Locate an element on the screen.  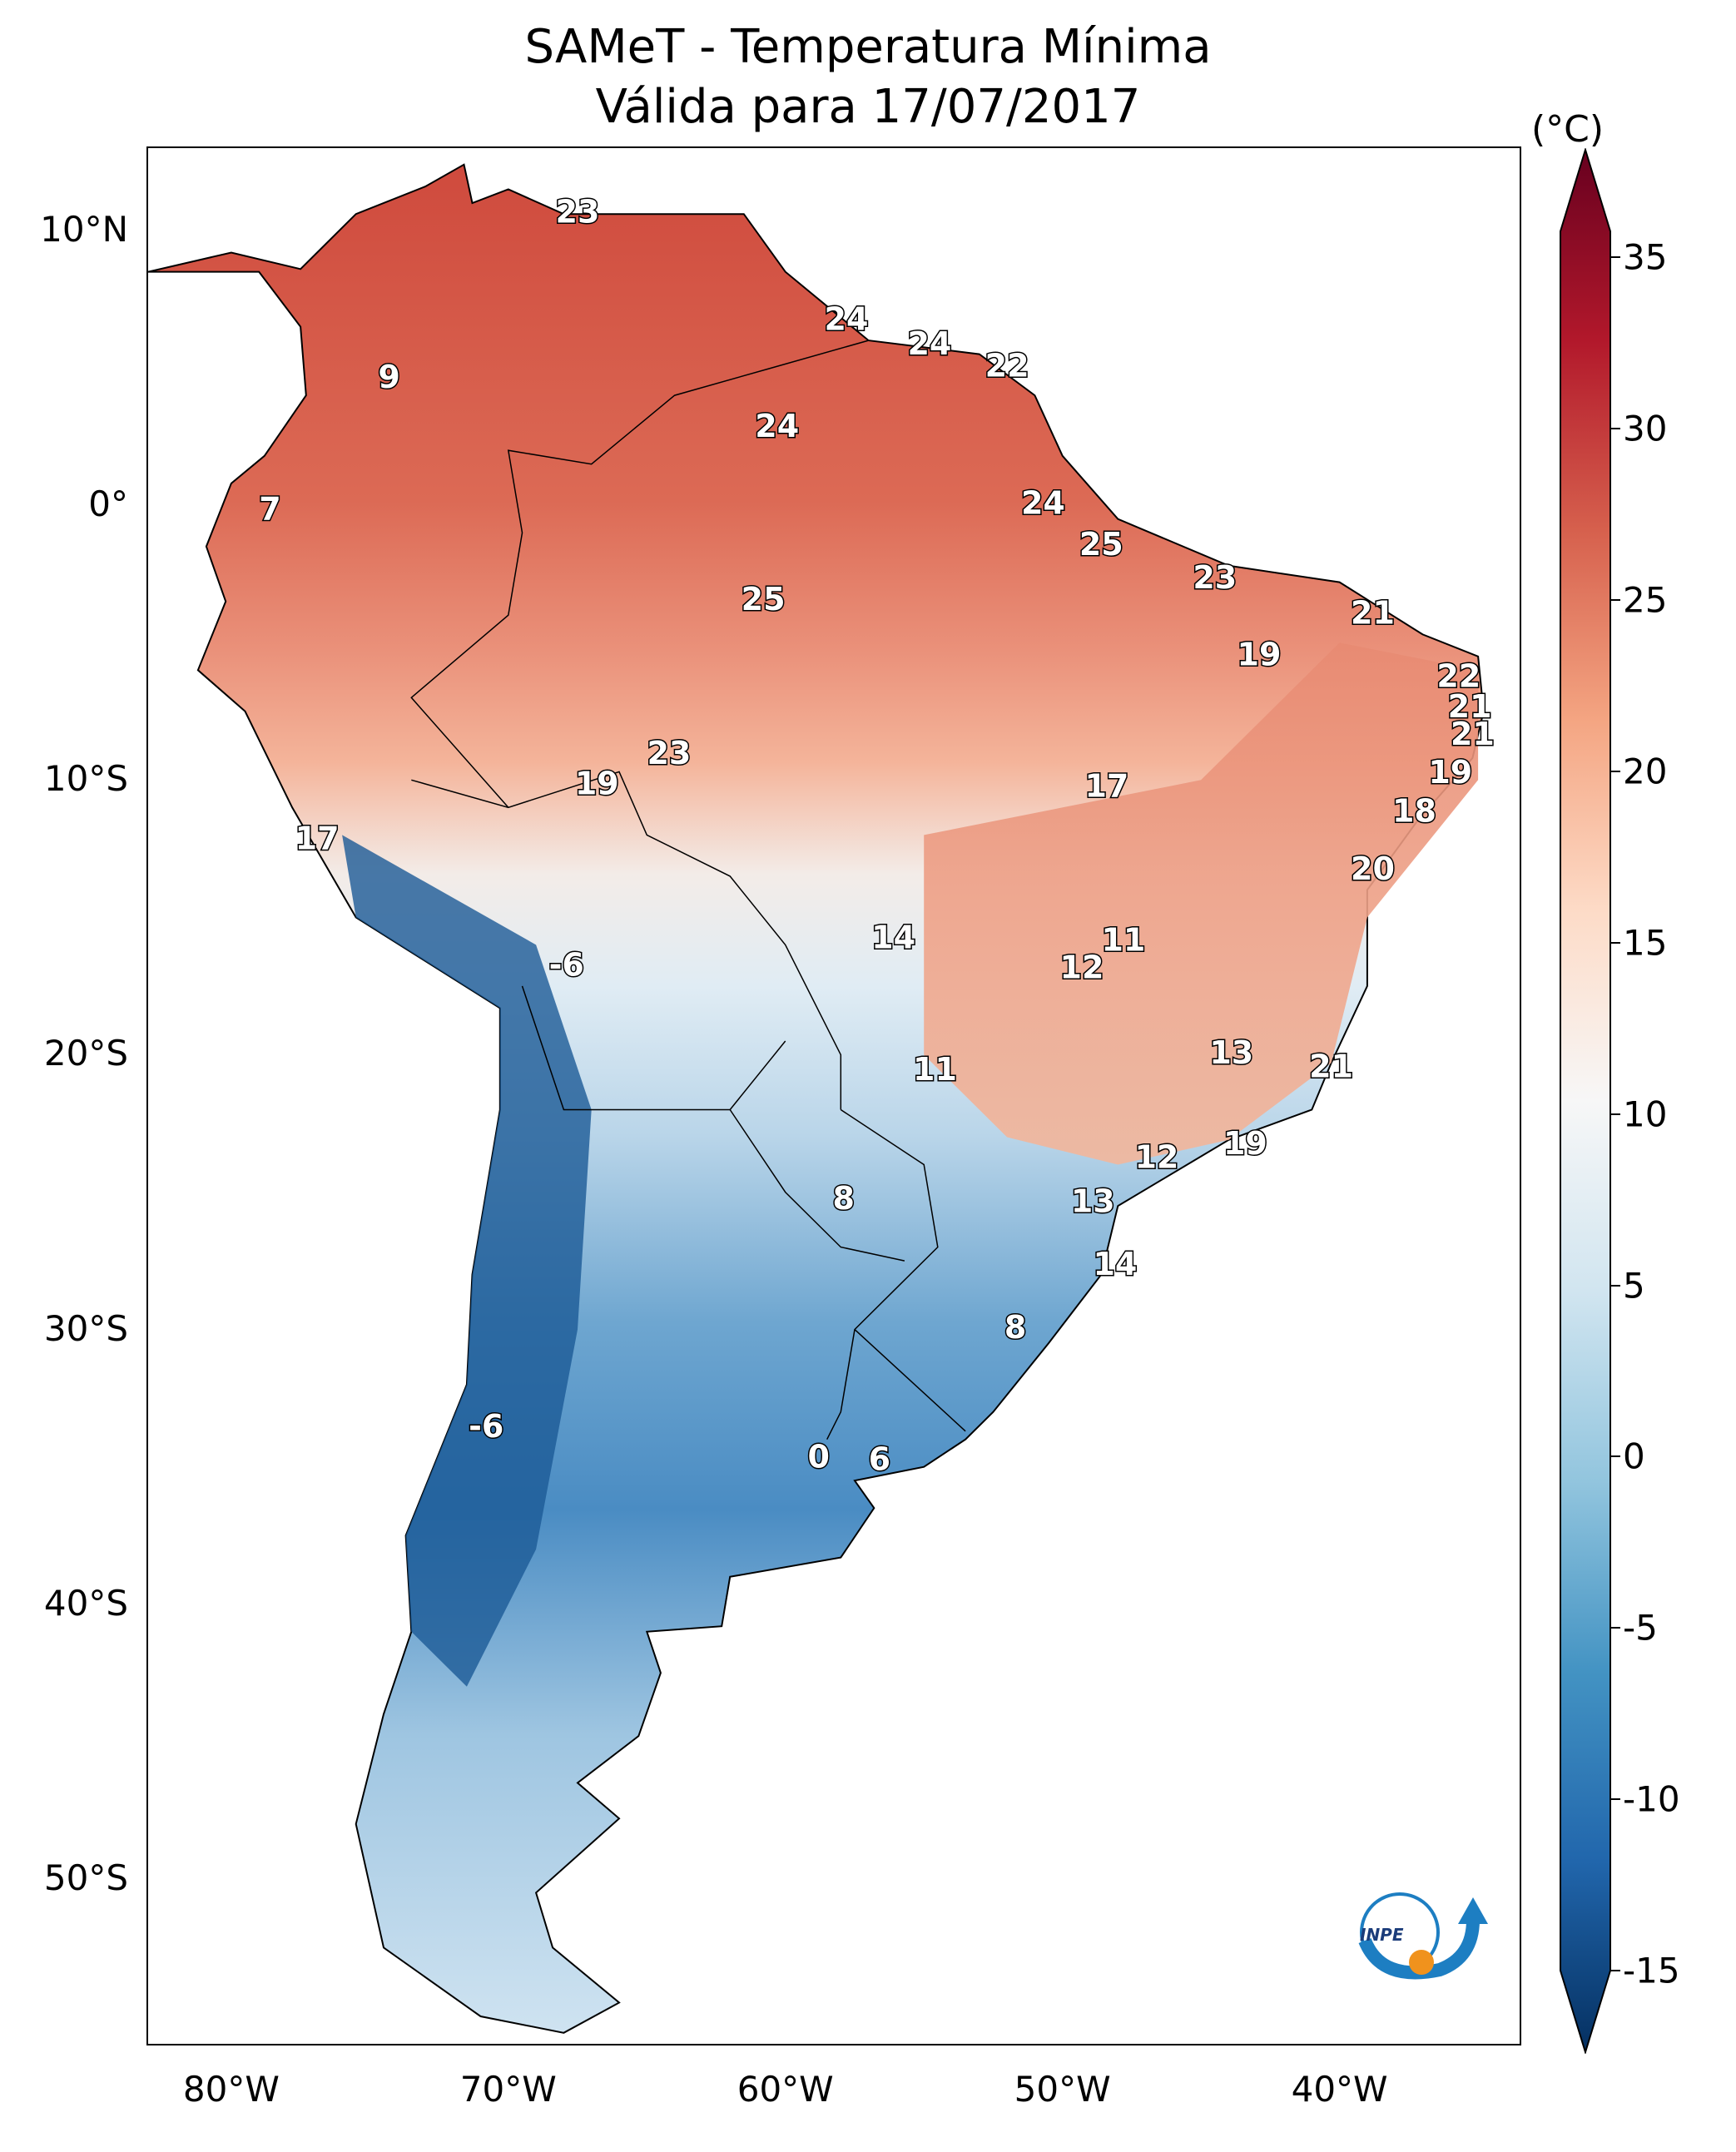
colorbar-tick-label: 35 is located at coordinates (1646, 257).